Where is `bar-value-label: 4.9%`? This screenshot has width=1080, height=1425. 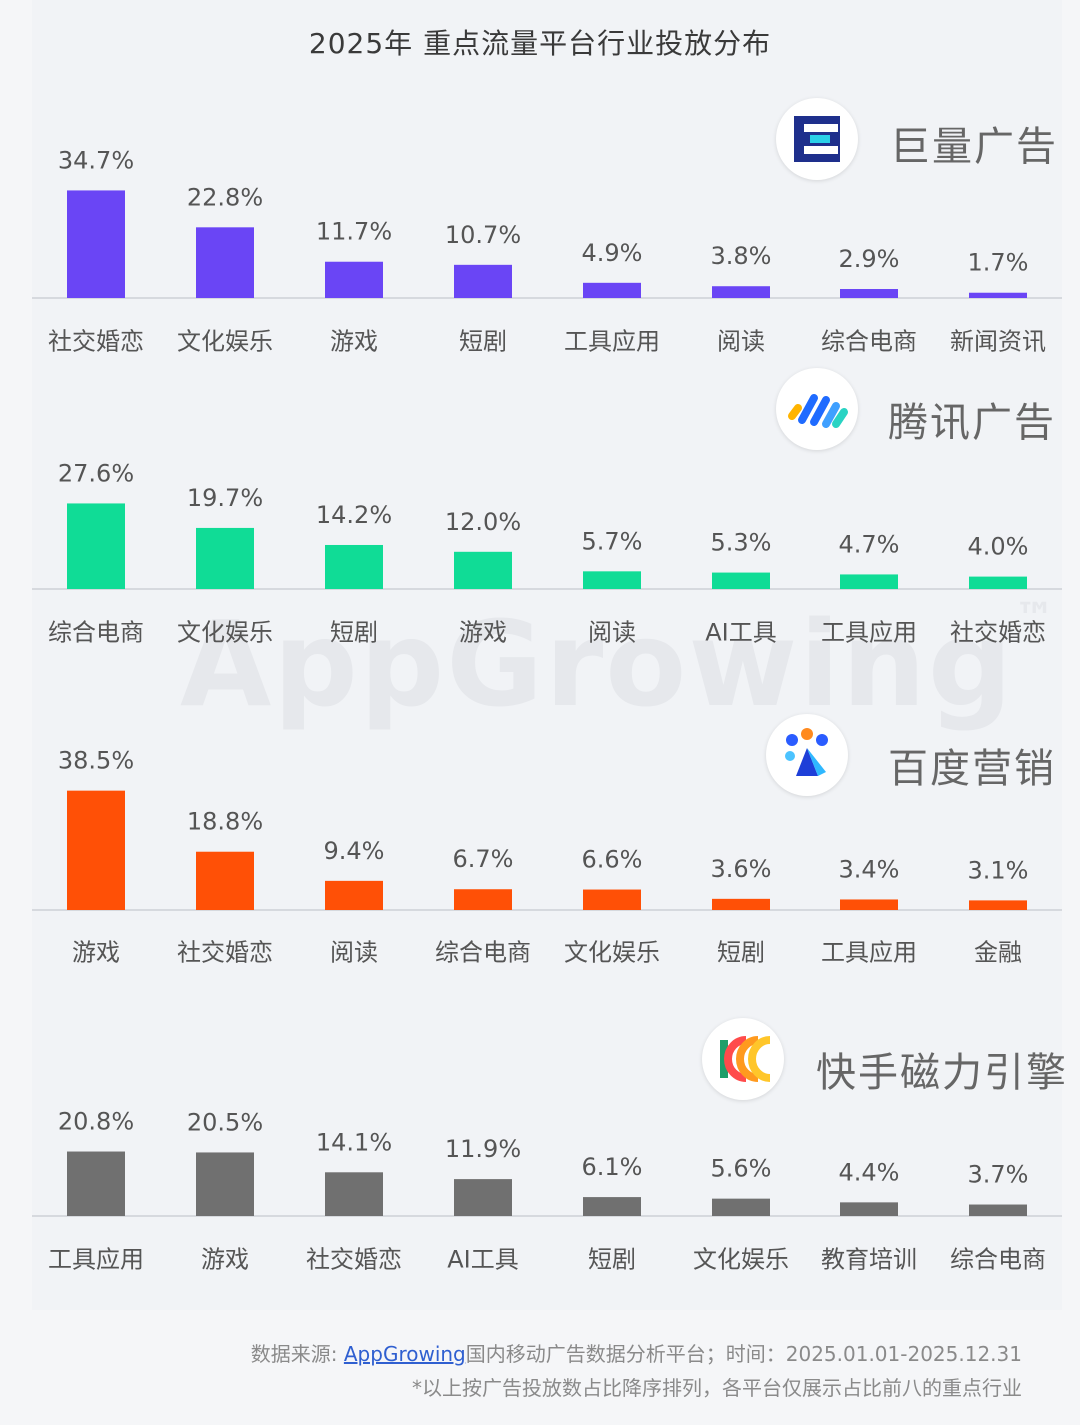
bar-value-label: 4.9% is located at coordinates (612, 253).